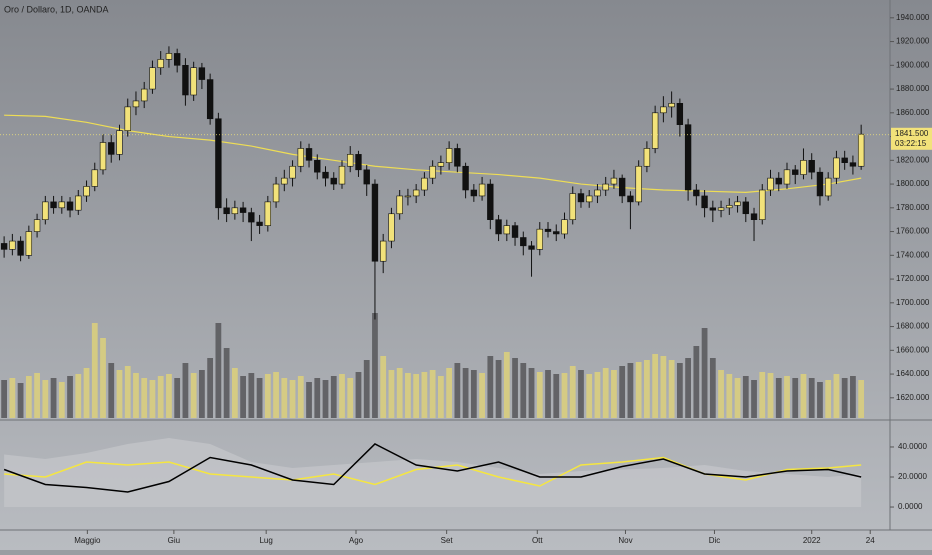 The height and width of the screenshot is (555, 932). What do you see at coordinates (87, 540) in the screenshot?
I see `x-tick-label: Maggio` at bounding box center [87, 540].